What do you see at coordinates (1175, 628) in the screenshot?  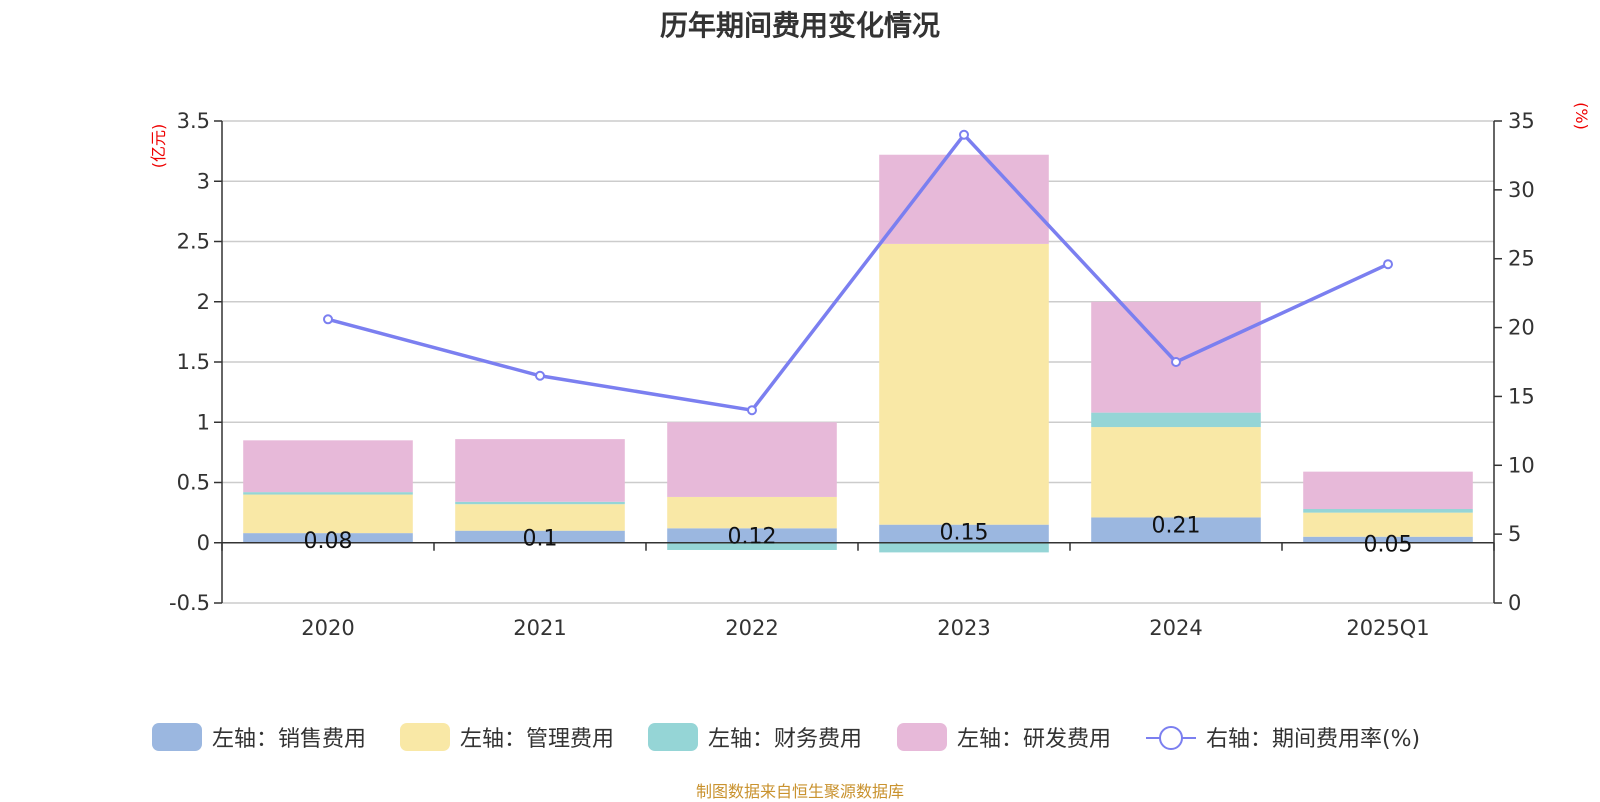 I see `x-axis-tick-label: 2024` at bounding box center [1175, 628].